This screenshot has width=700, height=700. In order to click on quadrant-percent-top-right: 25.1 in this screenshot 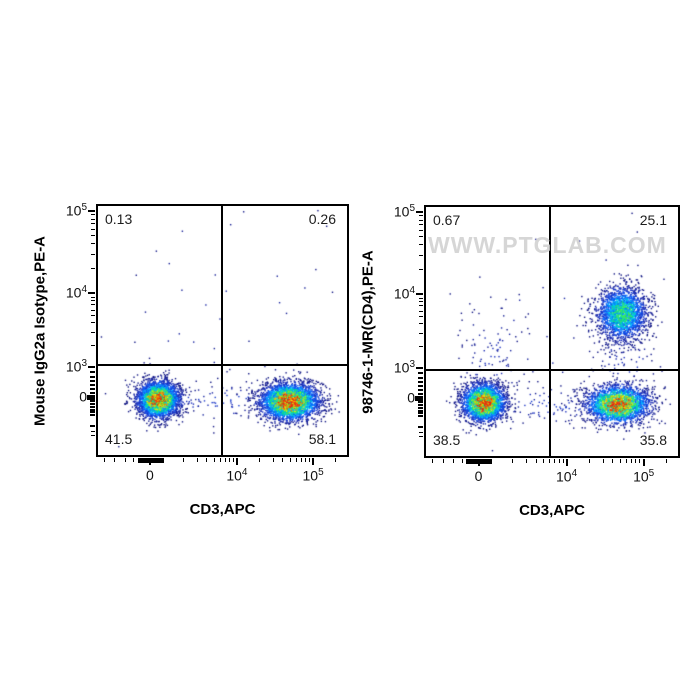, I will do `click(653, 220)`.